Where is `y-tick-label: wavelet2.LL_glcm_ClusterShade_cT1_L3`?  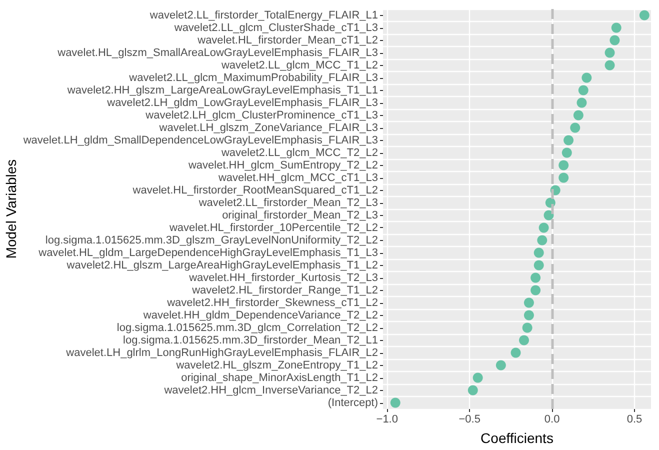
y-tick-label: wavelet2.LL_glcm_ClusterShade_cT1_L3 is located at coordinates (275, 28).